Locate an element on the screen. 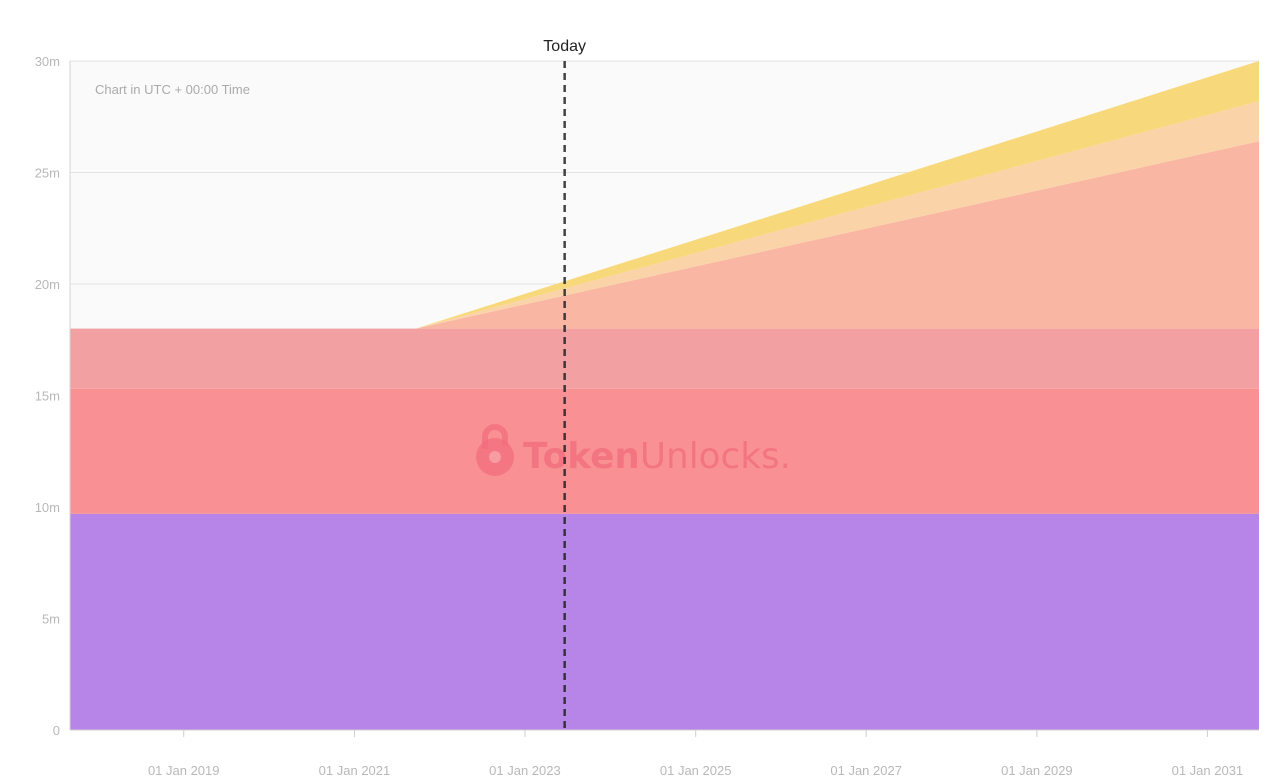  x-tick-label: 01 Jan 2029 is located at coordinates (1037, 770).